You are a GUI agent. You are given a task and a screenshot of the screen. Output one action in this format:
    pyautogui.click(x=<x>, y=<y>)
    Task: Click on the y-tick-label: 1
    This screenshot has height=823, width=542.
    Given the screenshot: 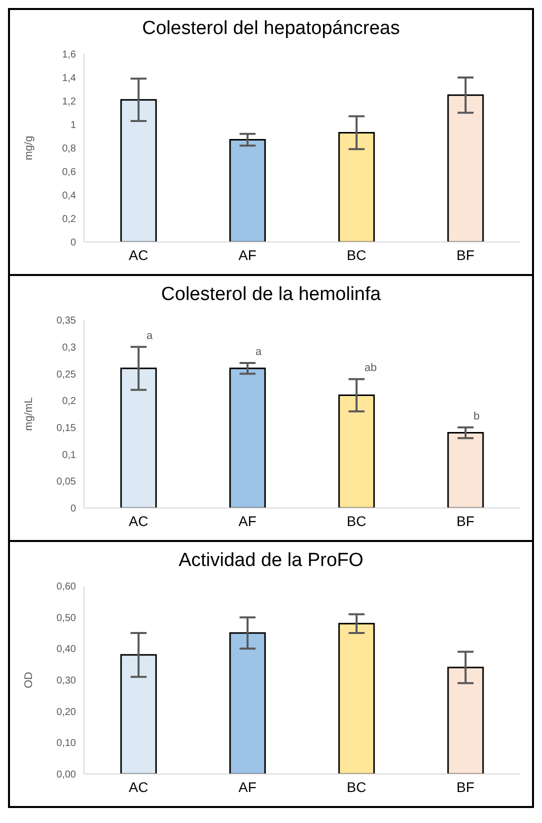 What is the action you would take?
    pyautogui.click(x=73, y=126)
    